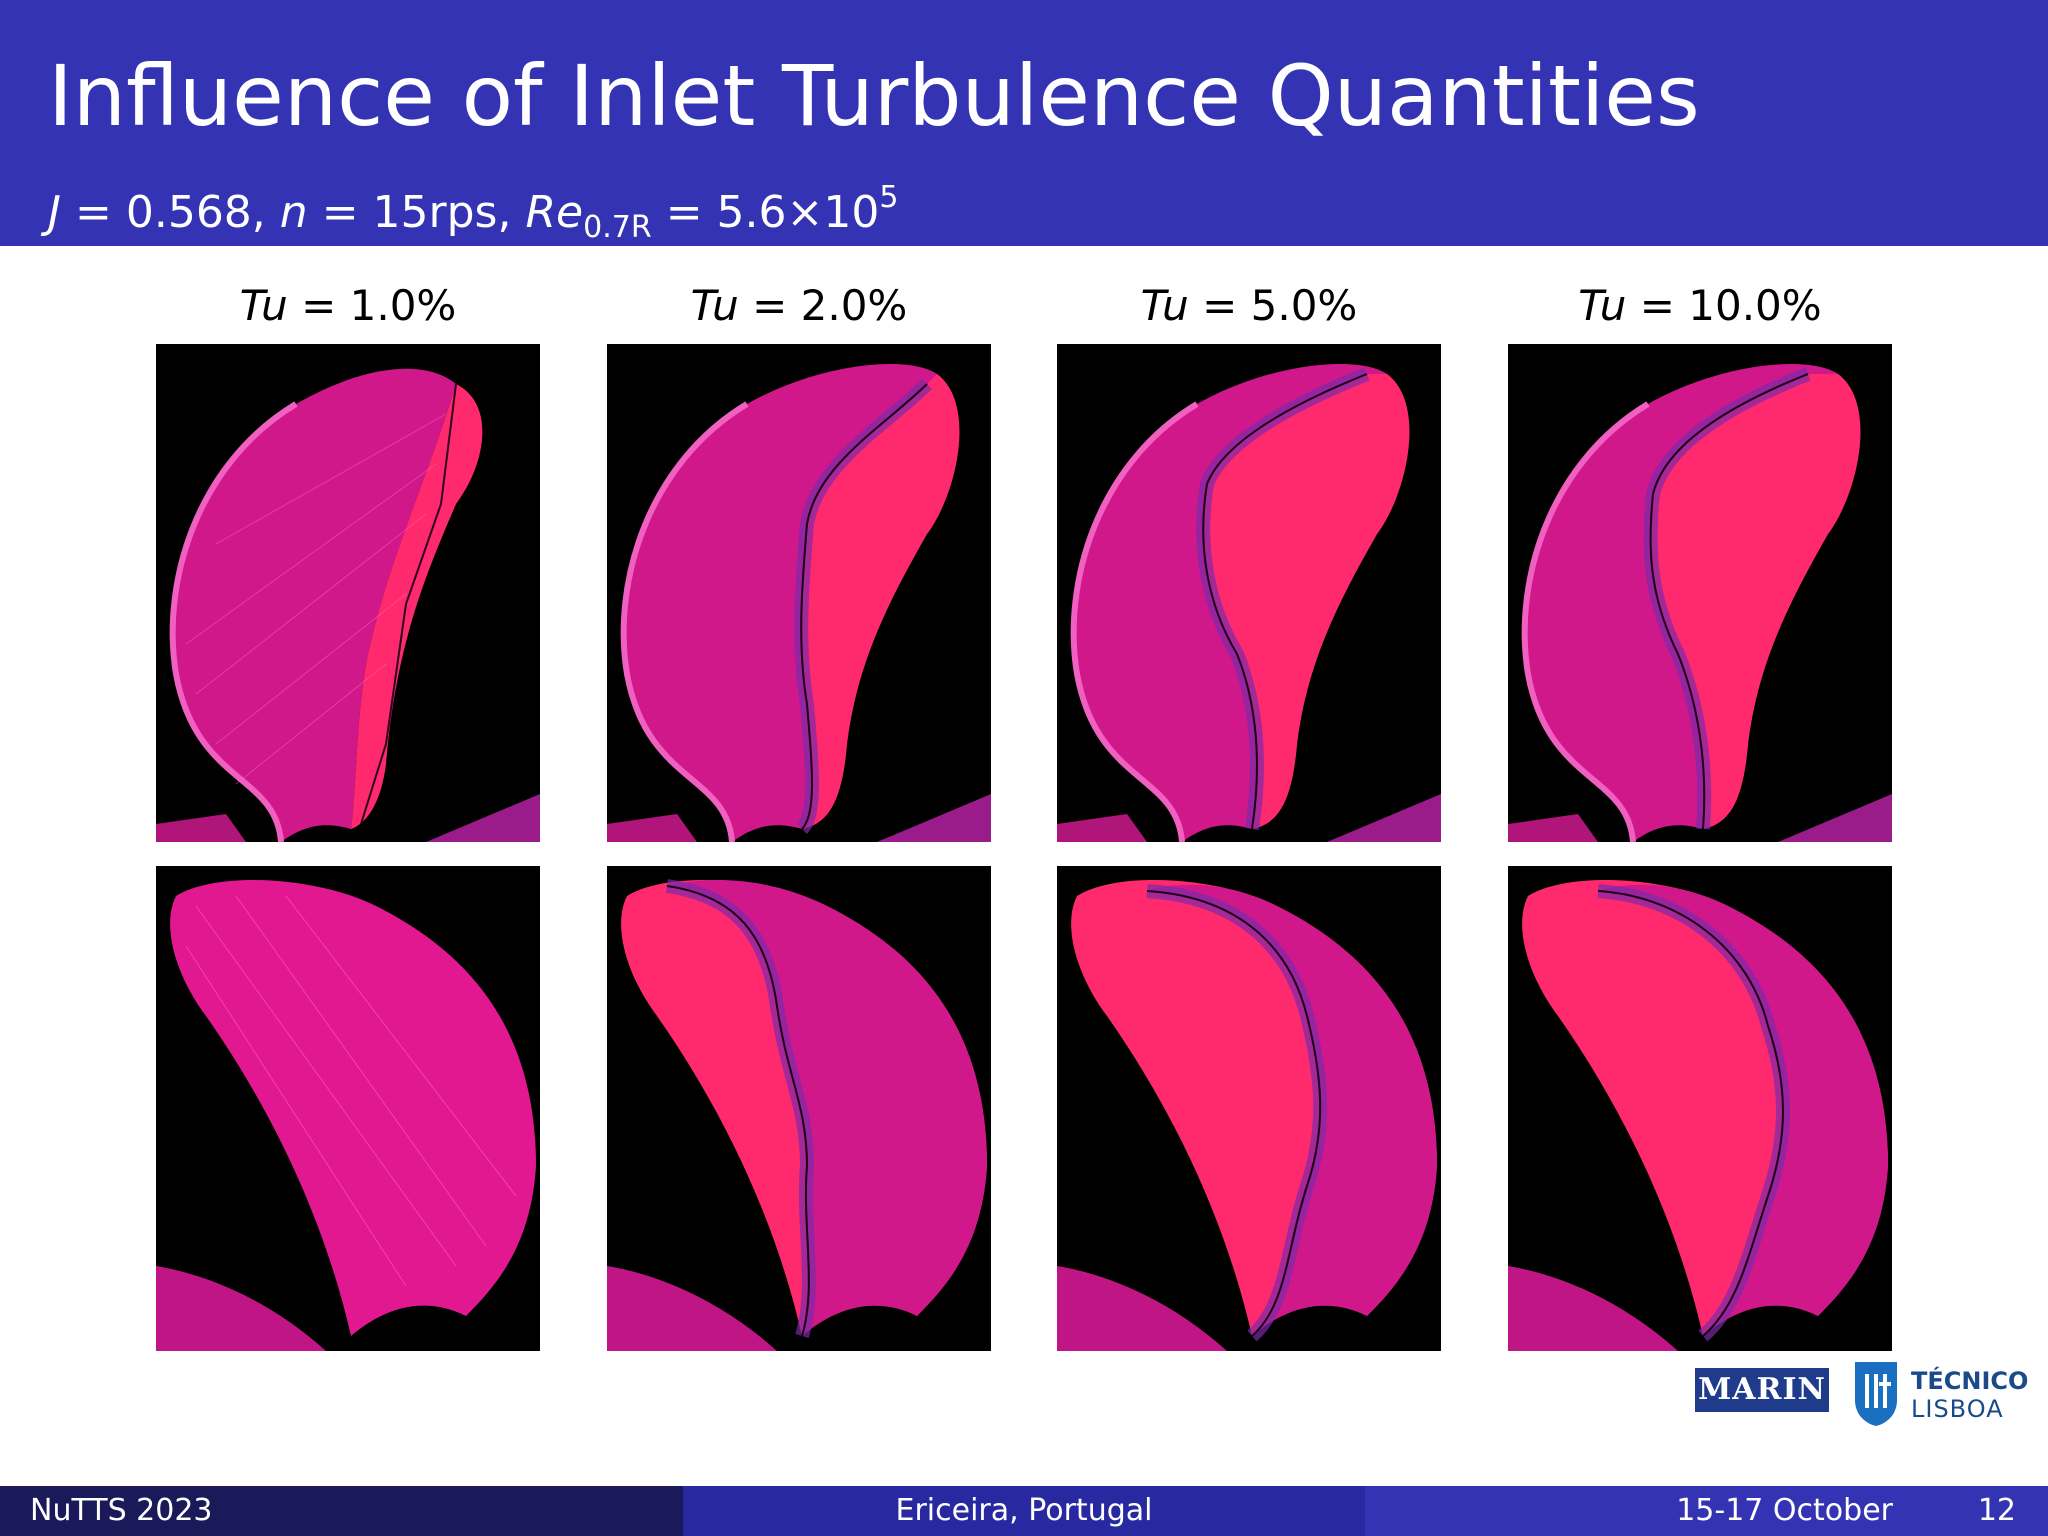  Describe the element at coordinates (379, 305) in the screenshot. I see `tu-value: = 1.0%` at that location.